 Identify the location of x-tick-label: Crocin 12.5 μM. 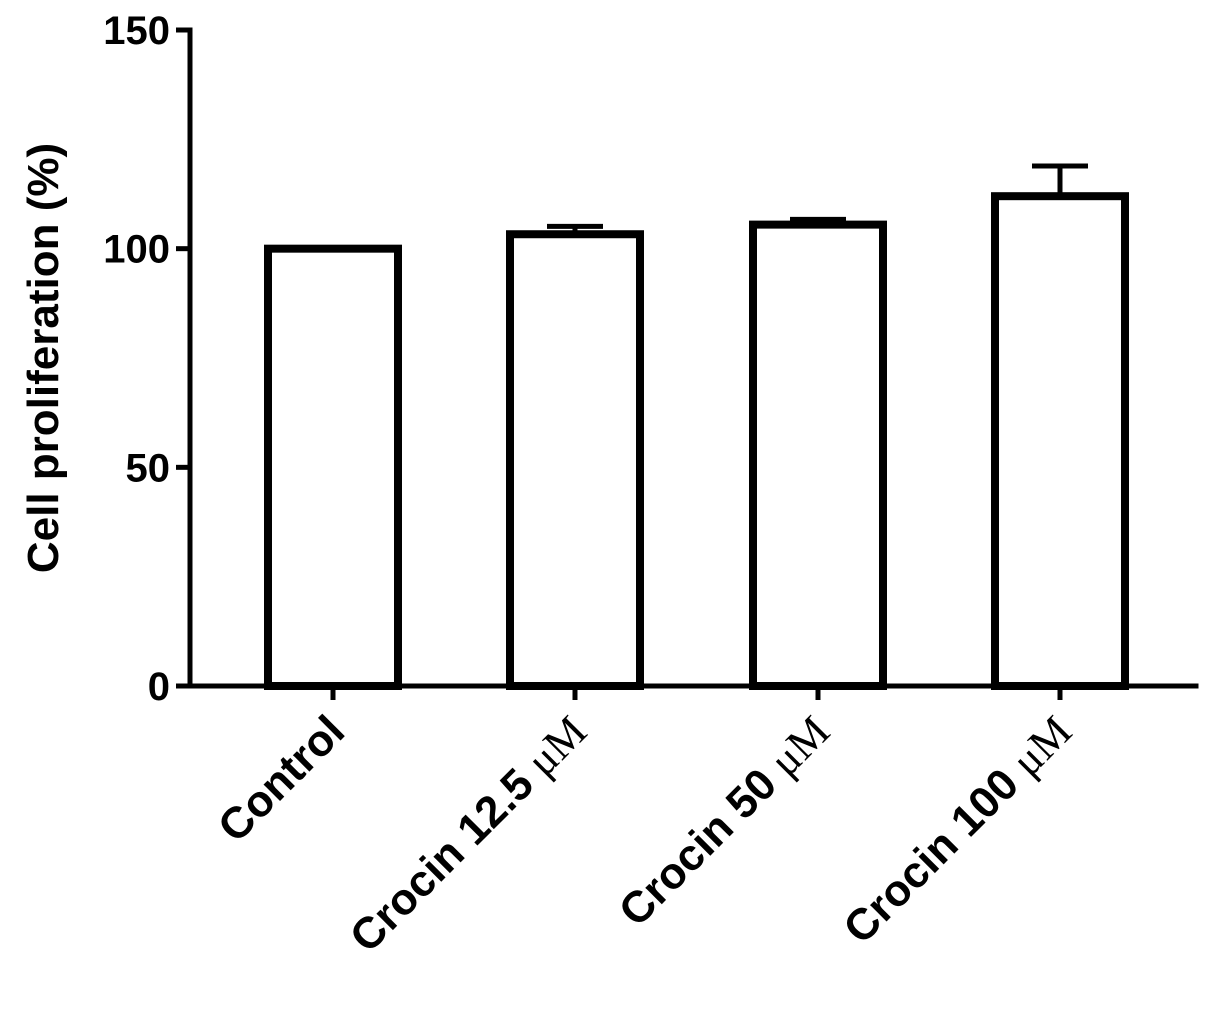
(468, 833).